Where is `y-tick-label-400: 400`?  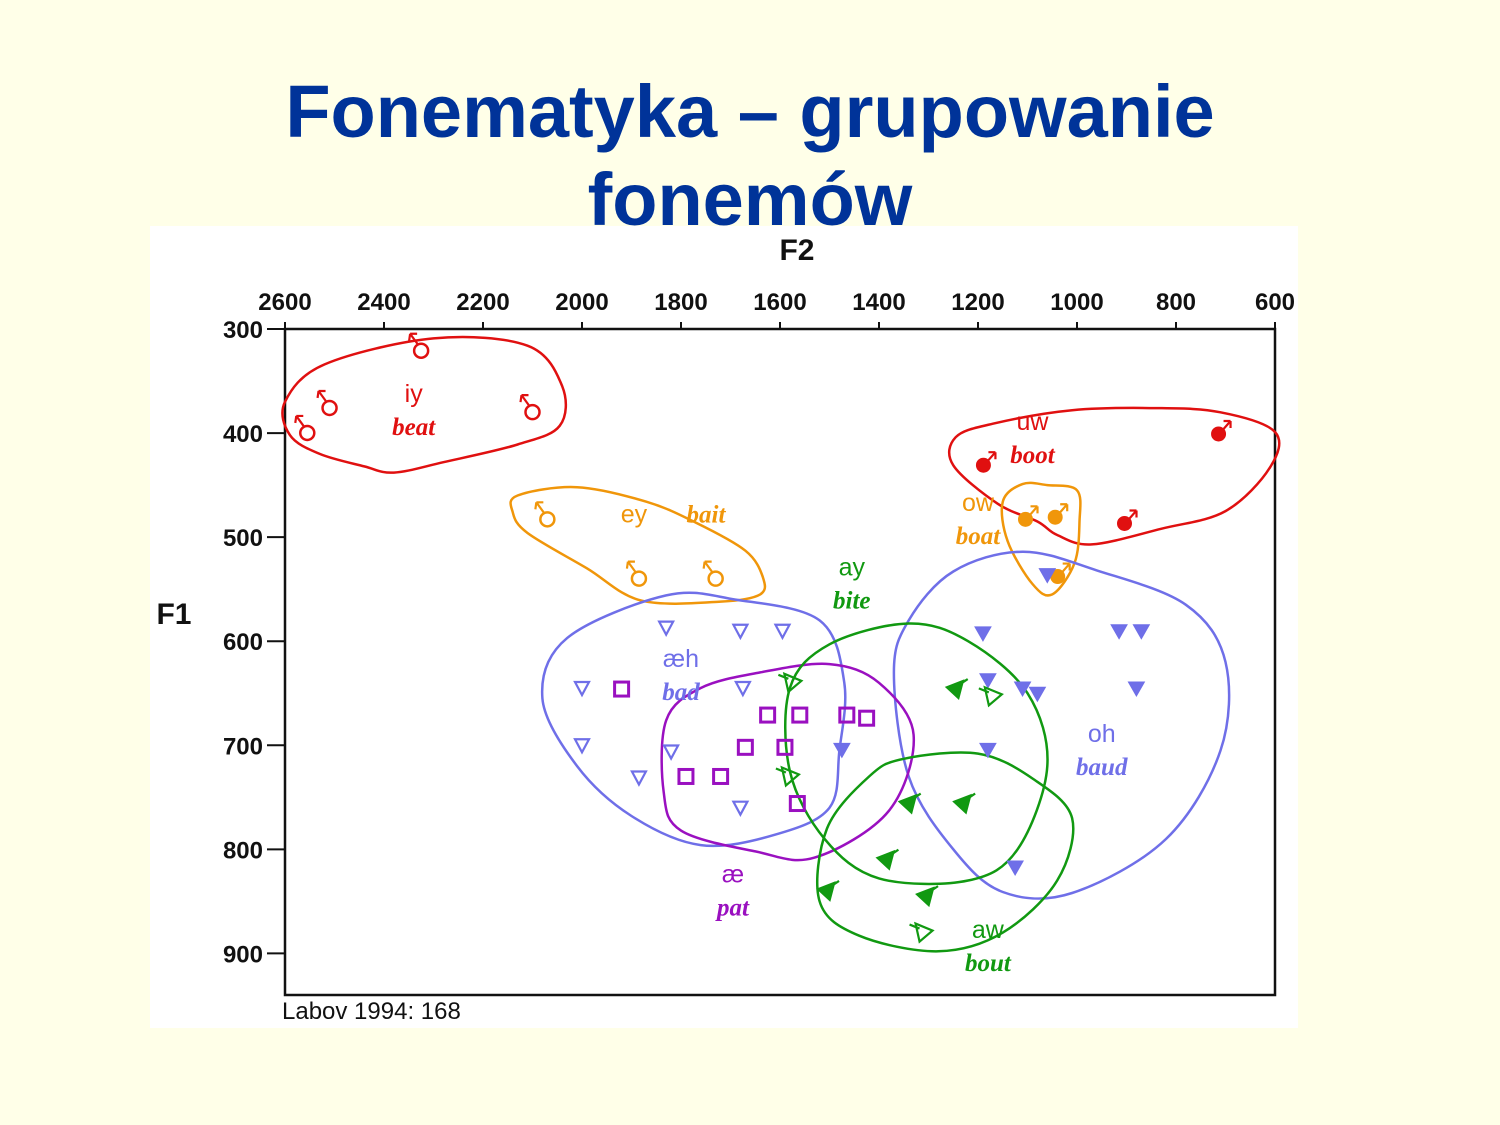 y-tick-label-400: 400 is located at coordinates (243, 434).